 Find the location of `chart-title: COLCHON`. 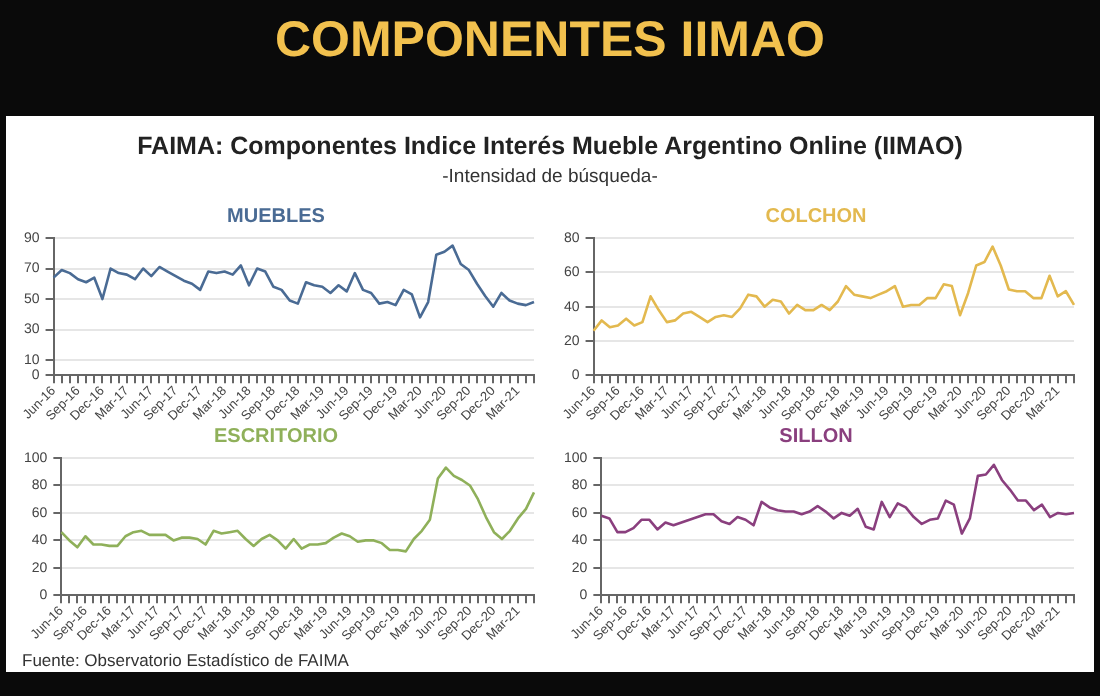

chart-title: COLCHON is located at coordinates (816, 216).